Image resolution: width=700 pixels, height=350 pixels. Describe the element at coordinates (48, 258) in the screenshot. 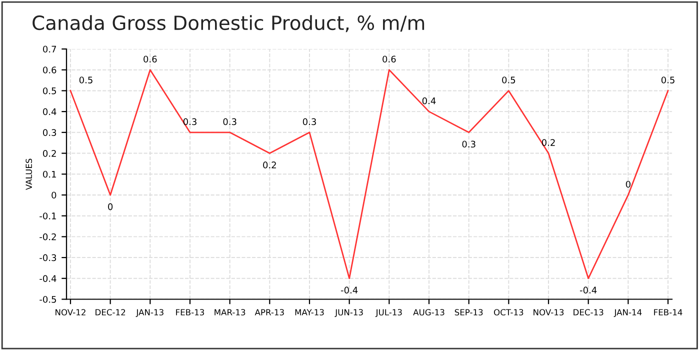

I see `y-tick-label: -0.3` at that location.